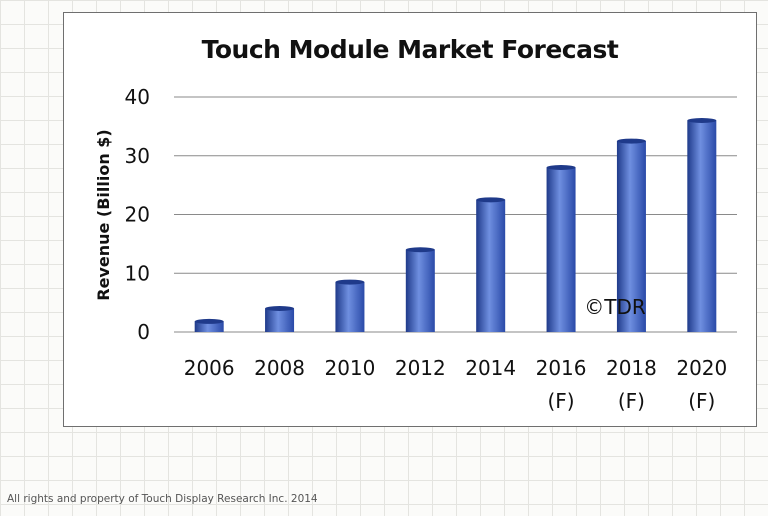 Image resolution: width=768 pixels, height=516 pixels. I want to click on x-tick-label: 2010, so click(349, 368).